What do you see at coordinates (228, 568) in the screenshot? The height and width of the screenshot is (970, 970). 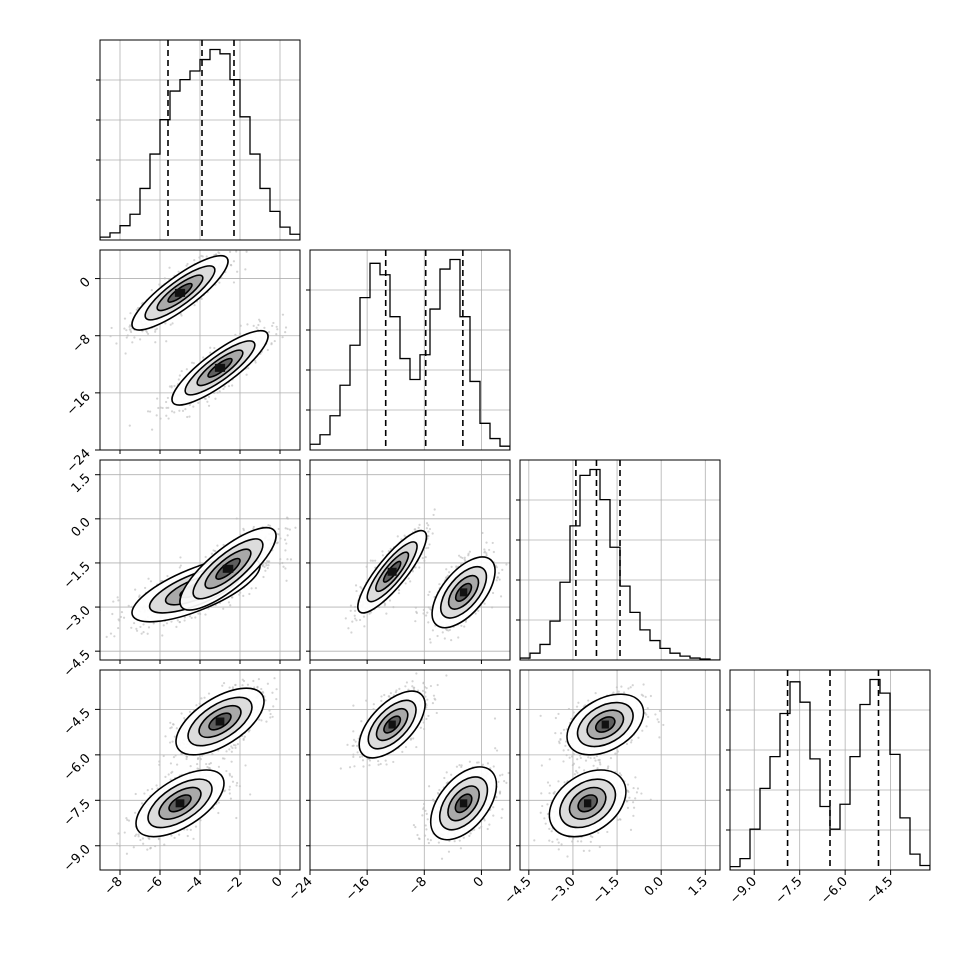 I see `density-peak` at bounding box center [228, 568].